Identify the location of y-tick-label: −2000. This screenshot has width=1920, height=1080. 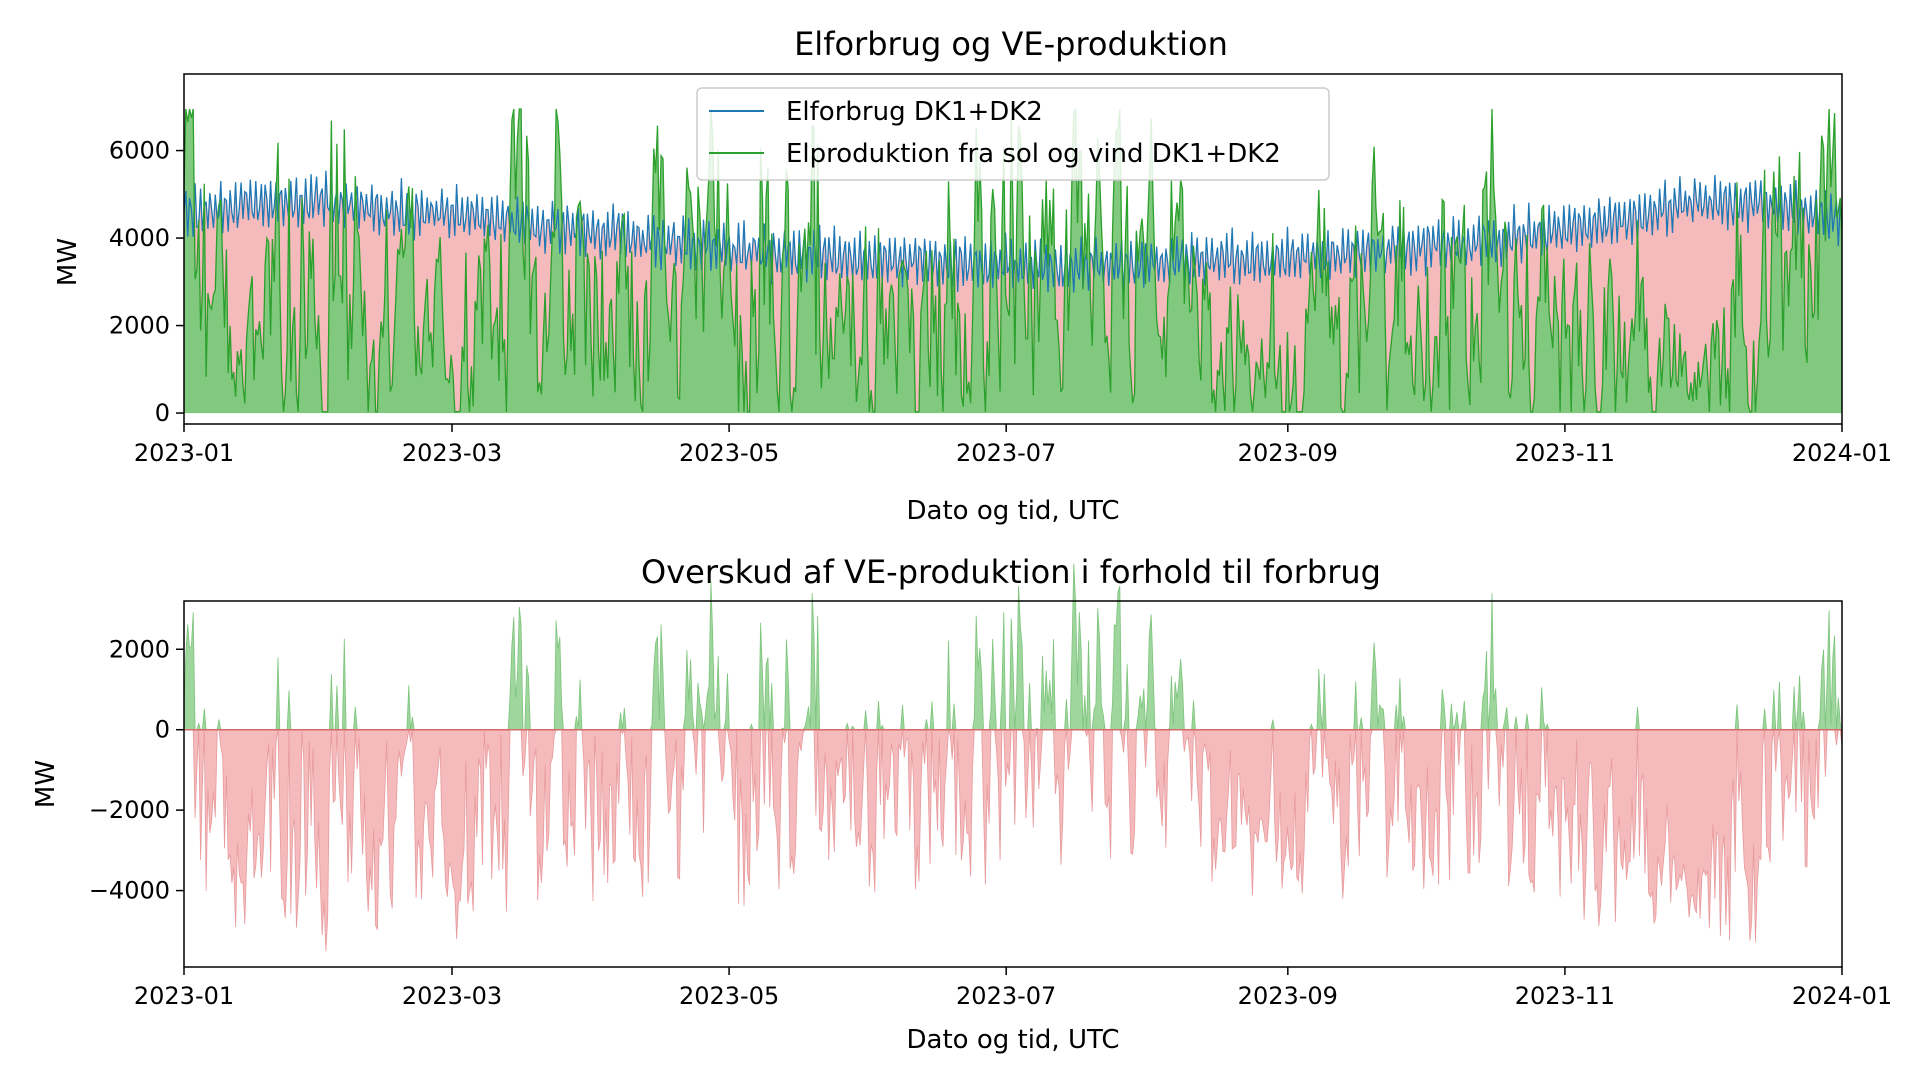
(129, 810).